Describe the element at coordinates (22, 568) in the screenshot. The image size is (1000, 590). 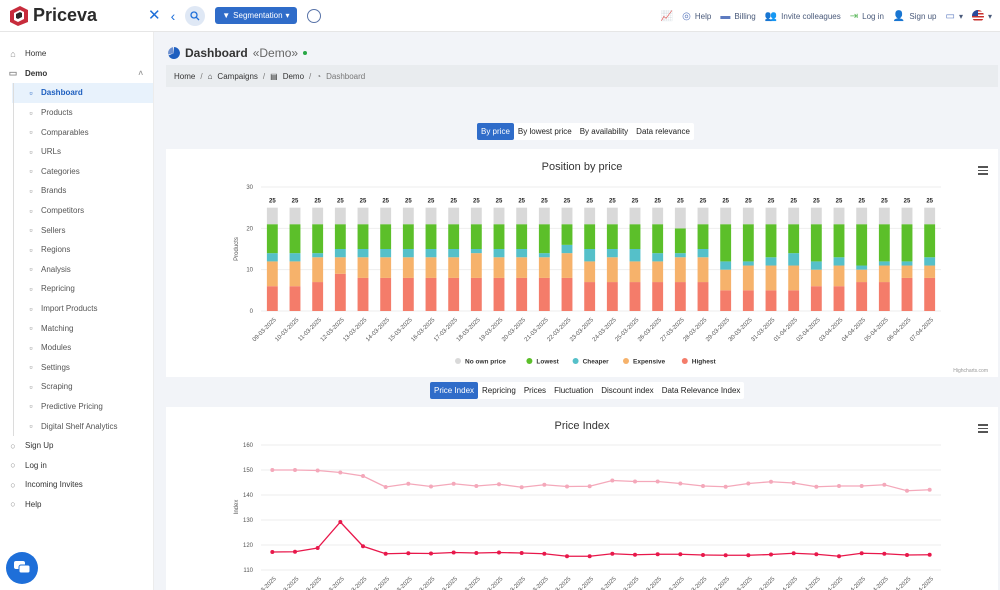
I see `chat-button` at that location.